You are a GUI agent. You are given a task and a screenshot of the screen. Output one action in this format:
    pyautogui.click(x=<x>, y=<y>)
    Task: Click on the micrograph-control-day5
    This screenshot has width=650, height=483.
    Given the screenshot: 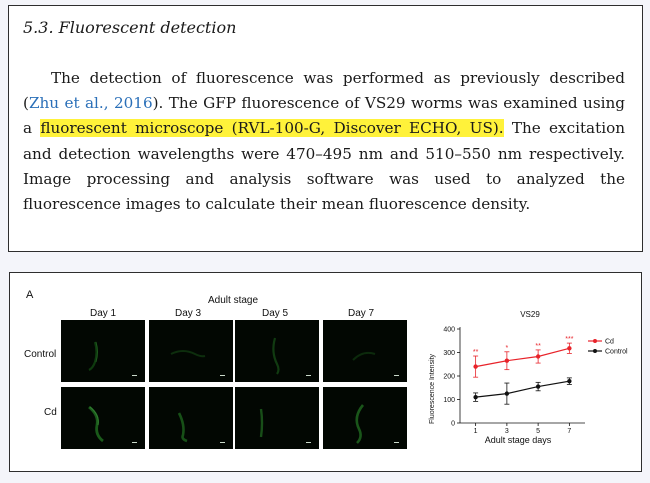 What is the action you would take?
    pyautogui.click(x=277, y=351)
    